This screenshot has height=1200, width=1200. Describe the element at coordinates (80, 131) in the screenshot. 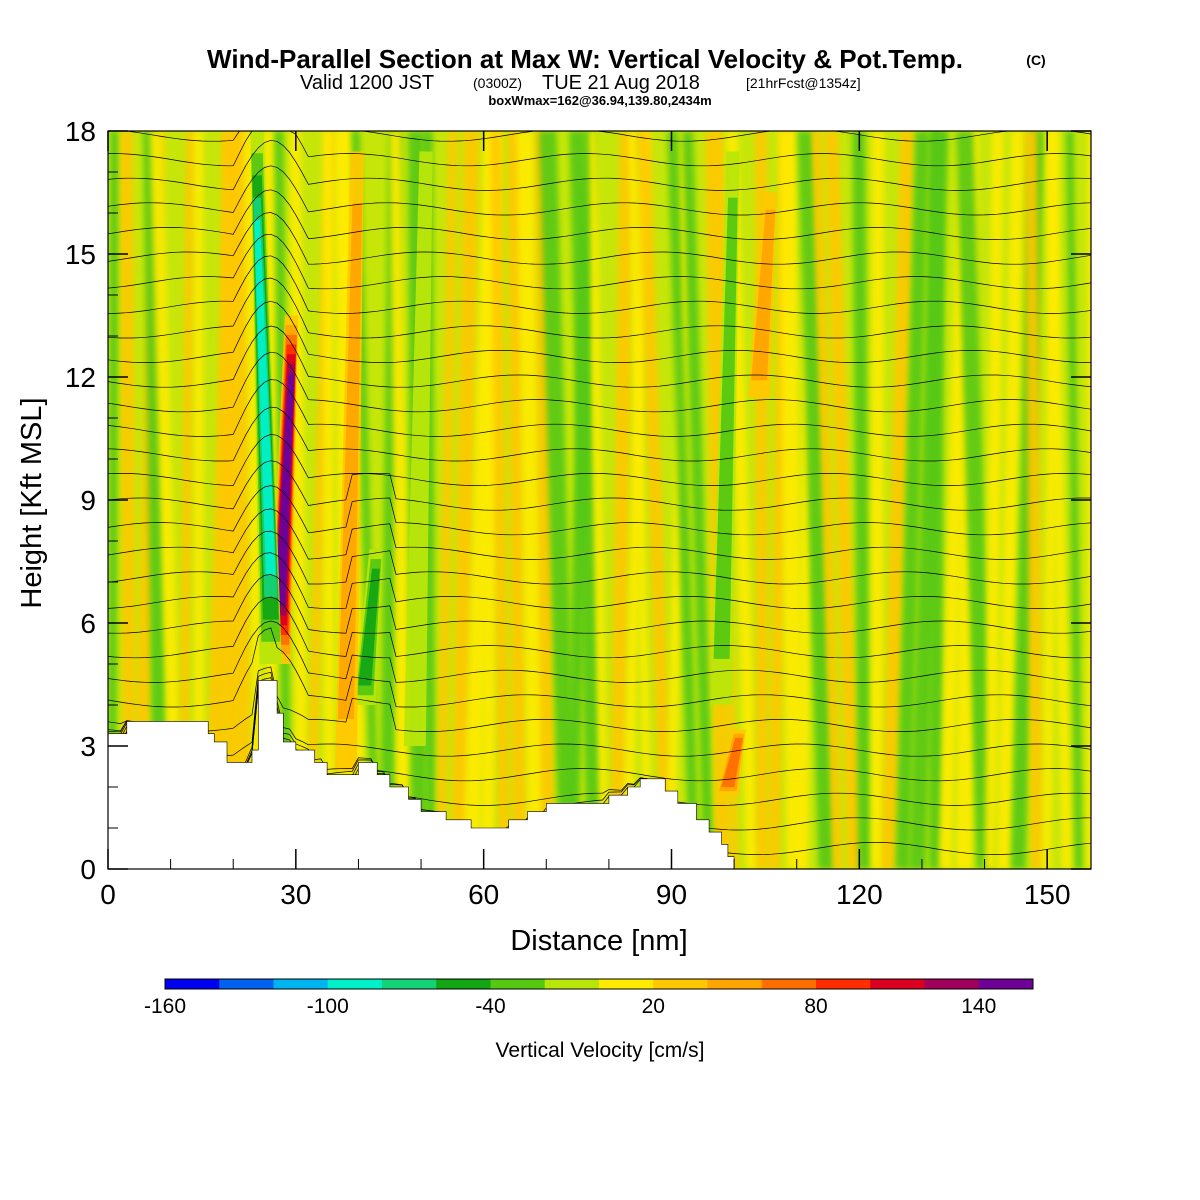

I see `y-tick-label: 18` at that location.